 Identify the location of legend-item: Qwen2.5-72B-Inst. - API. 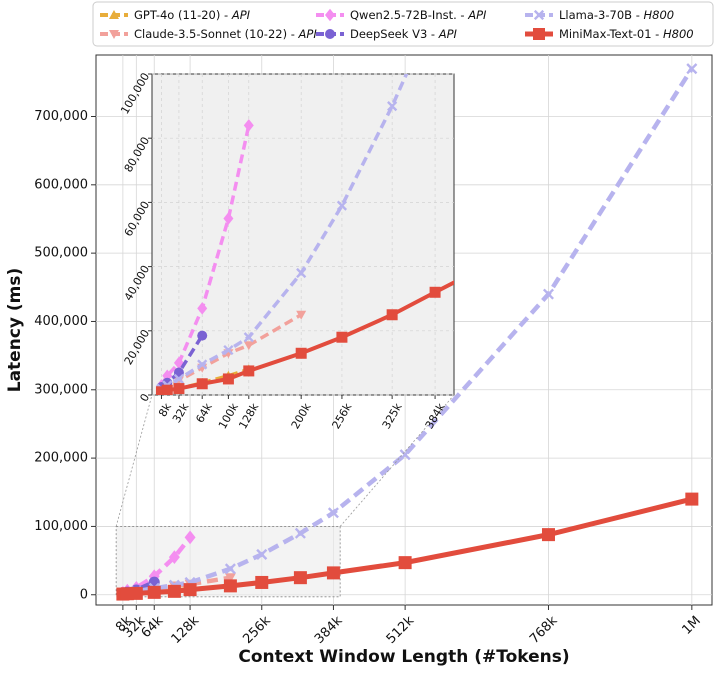
(401, 15).